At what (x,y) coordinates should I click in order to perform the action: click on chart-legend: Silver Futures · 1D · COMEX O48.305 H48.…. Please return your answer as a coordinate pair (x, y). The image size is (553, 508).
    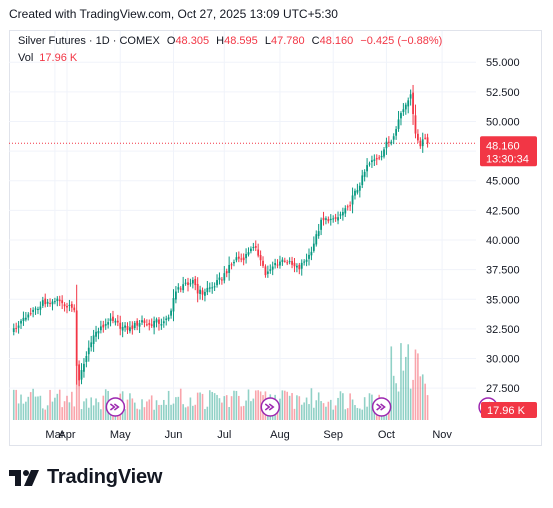
    Looking at the image, I should click on (230, 41).